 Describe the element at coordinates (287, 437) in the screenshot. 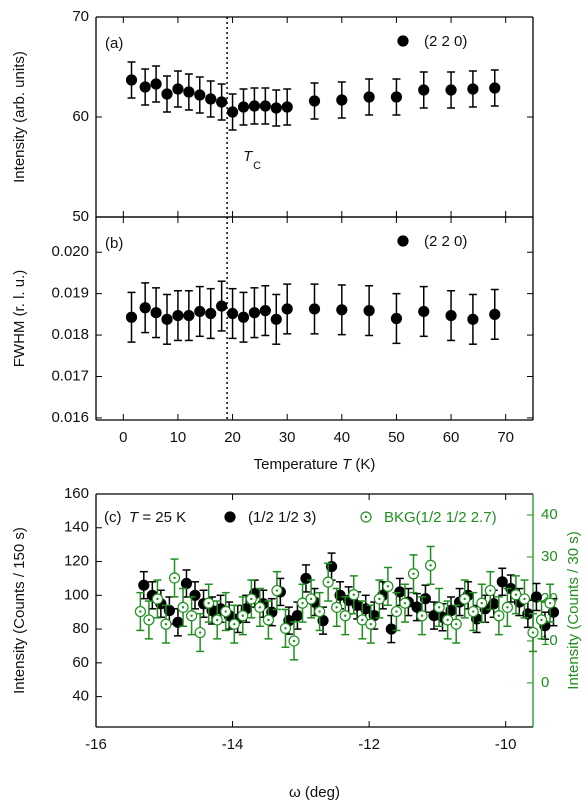

I see `x-tick-label: 30` at that location.